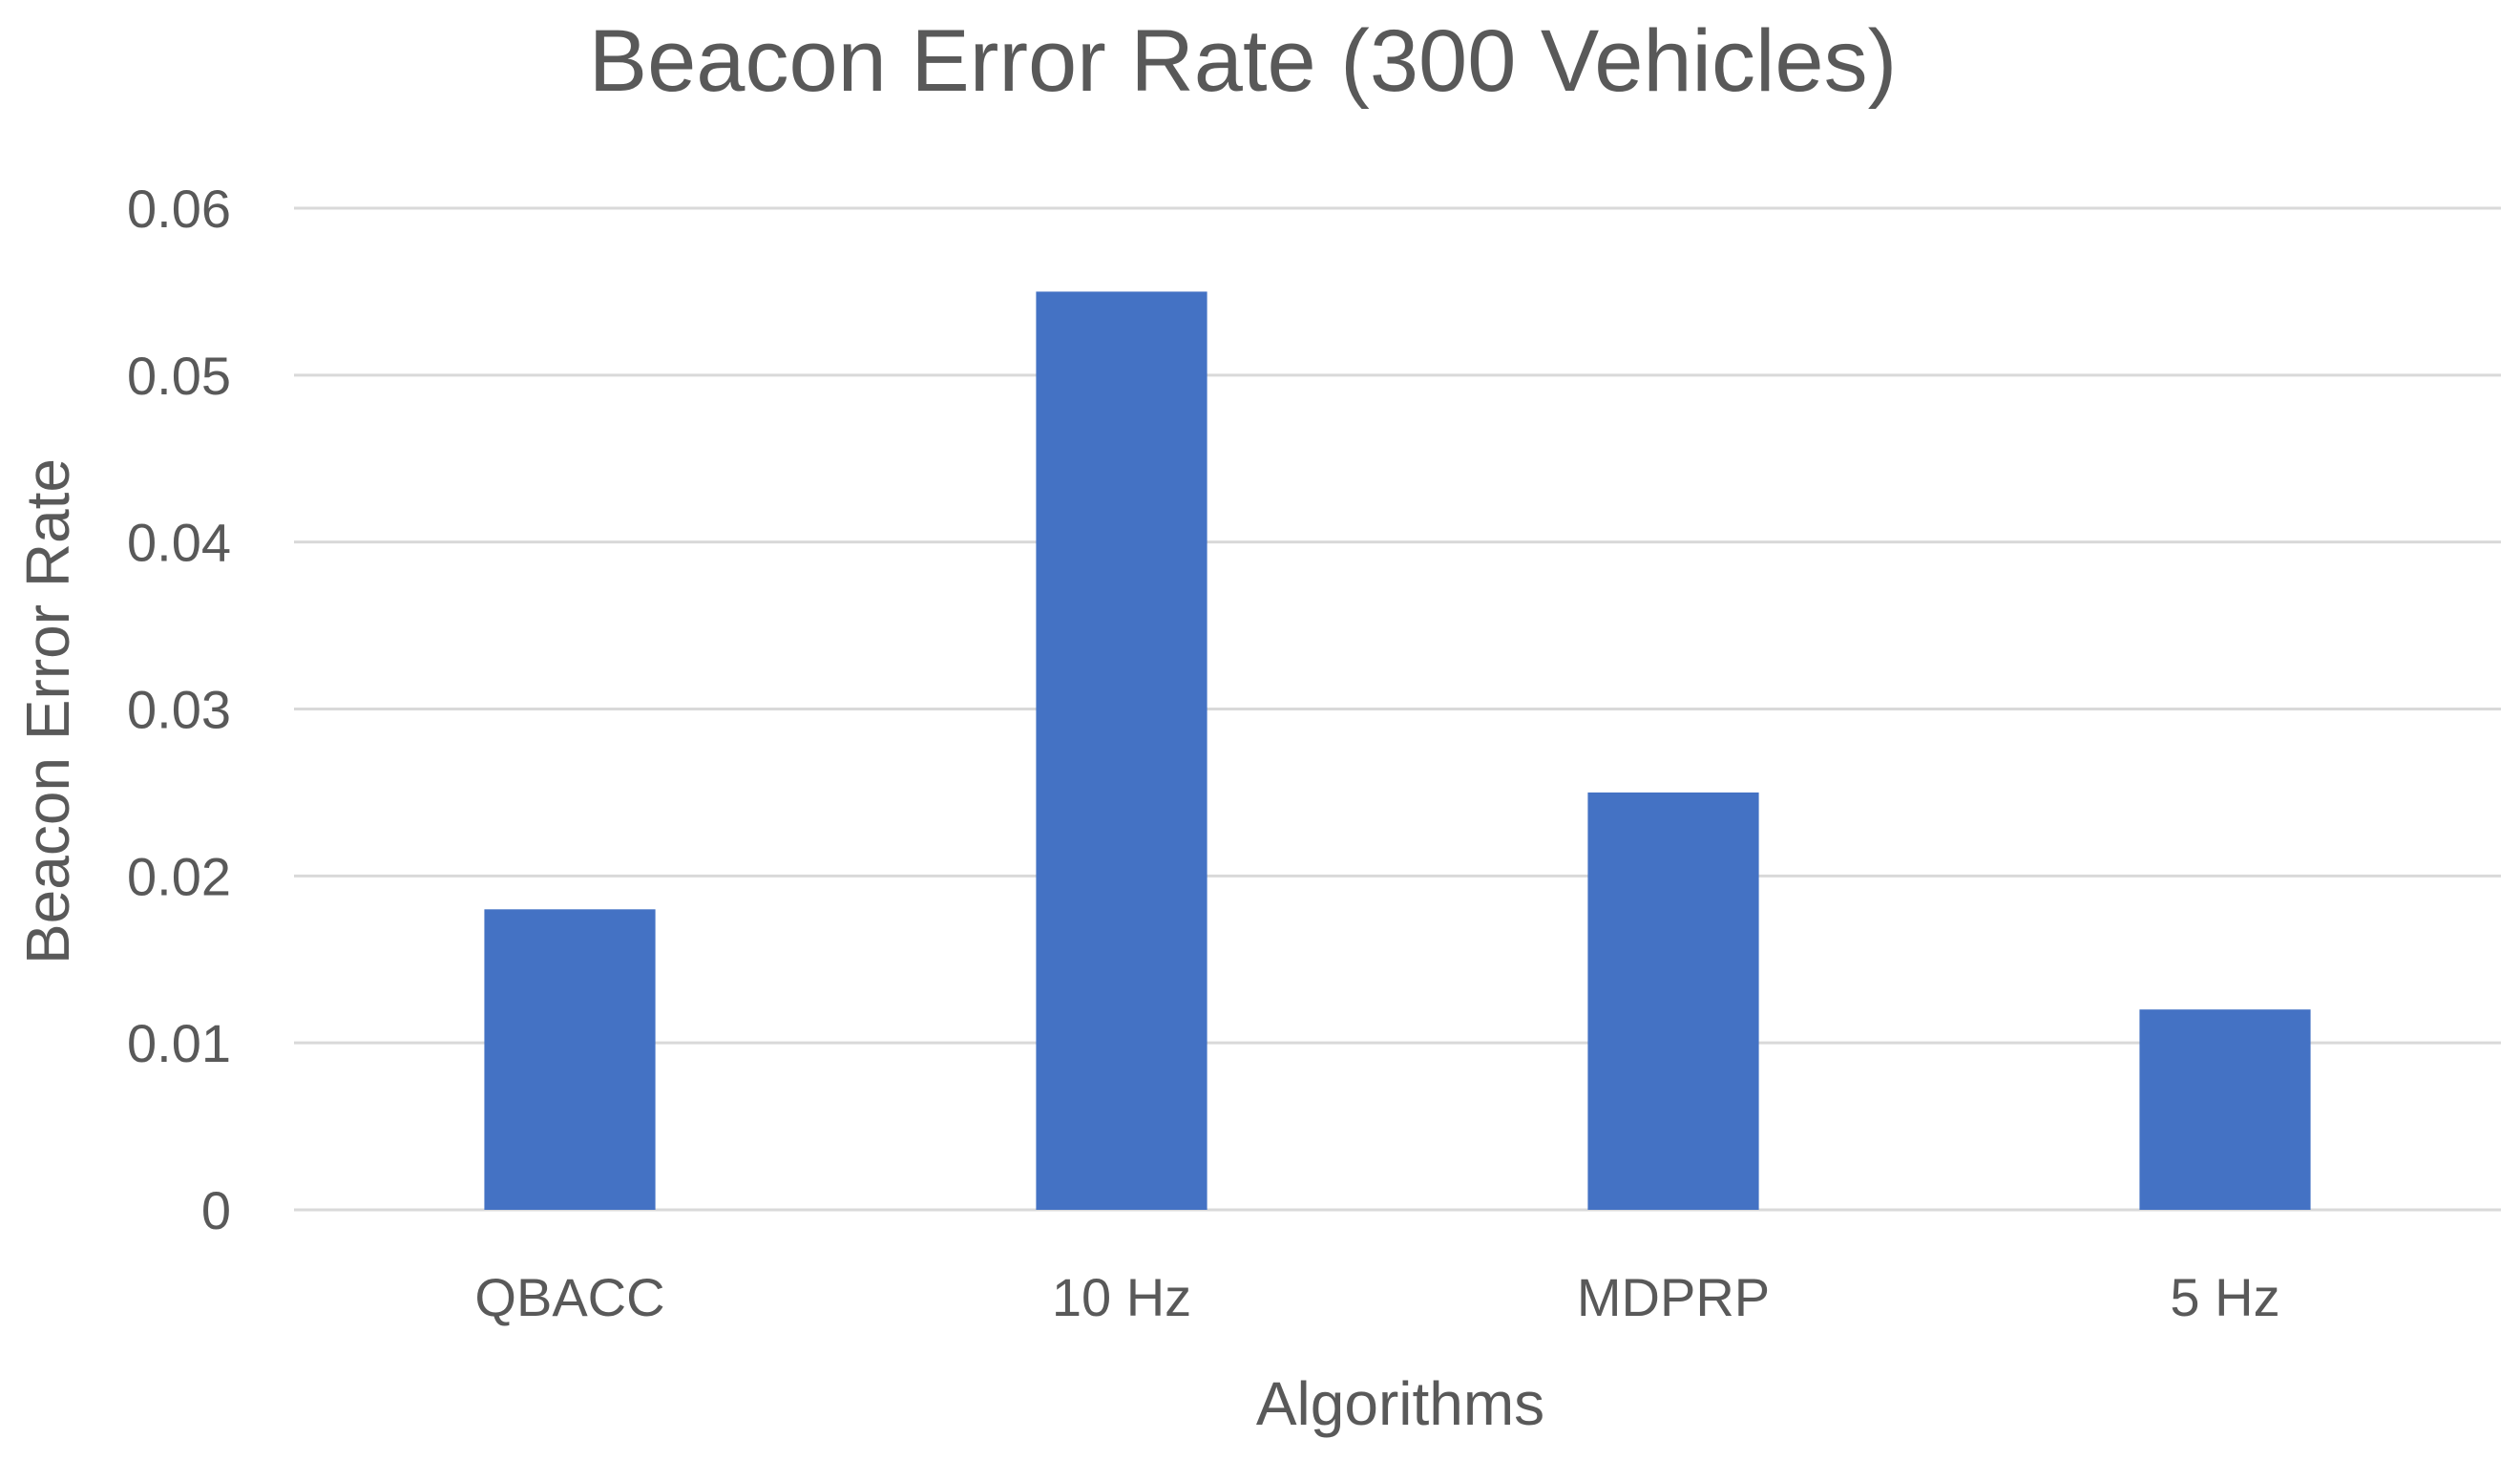  What do you see at coordinates (1673, 1001) in the screenshot?
I see `bar-mdprp` at bounding box center [1673, 1001].